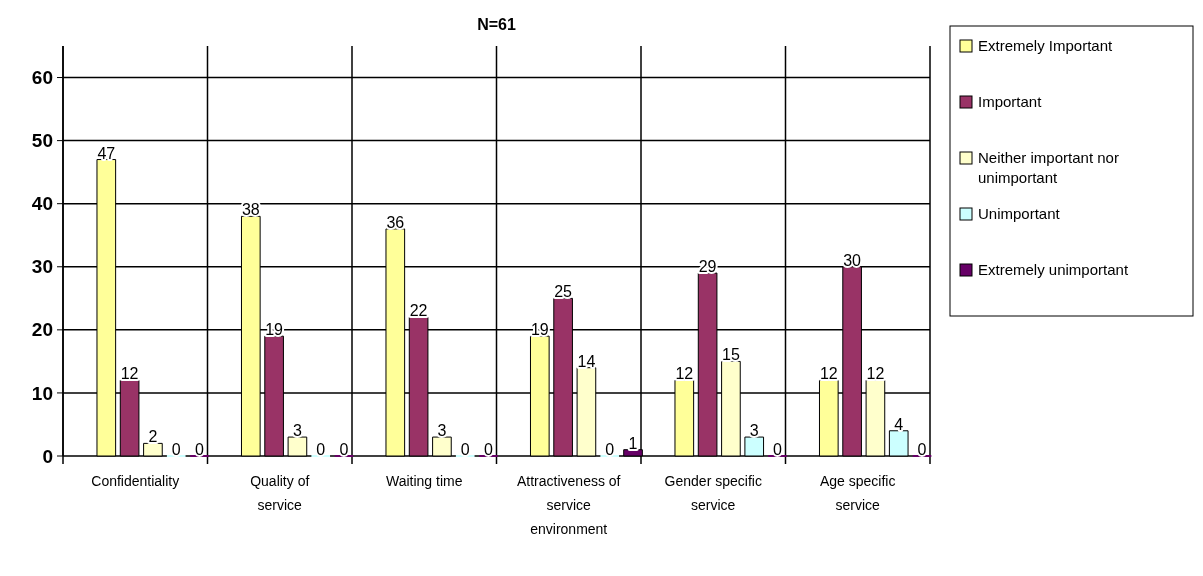 This screenshot has height=576, width=1203. Describe the element at coordinates (250, 210) in the screenshot. I see `data-label: 38` at that location.